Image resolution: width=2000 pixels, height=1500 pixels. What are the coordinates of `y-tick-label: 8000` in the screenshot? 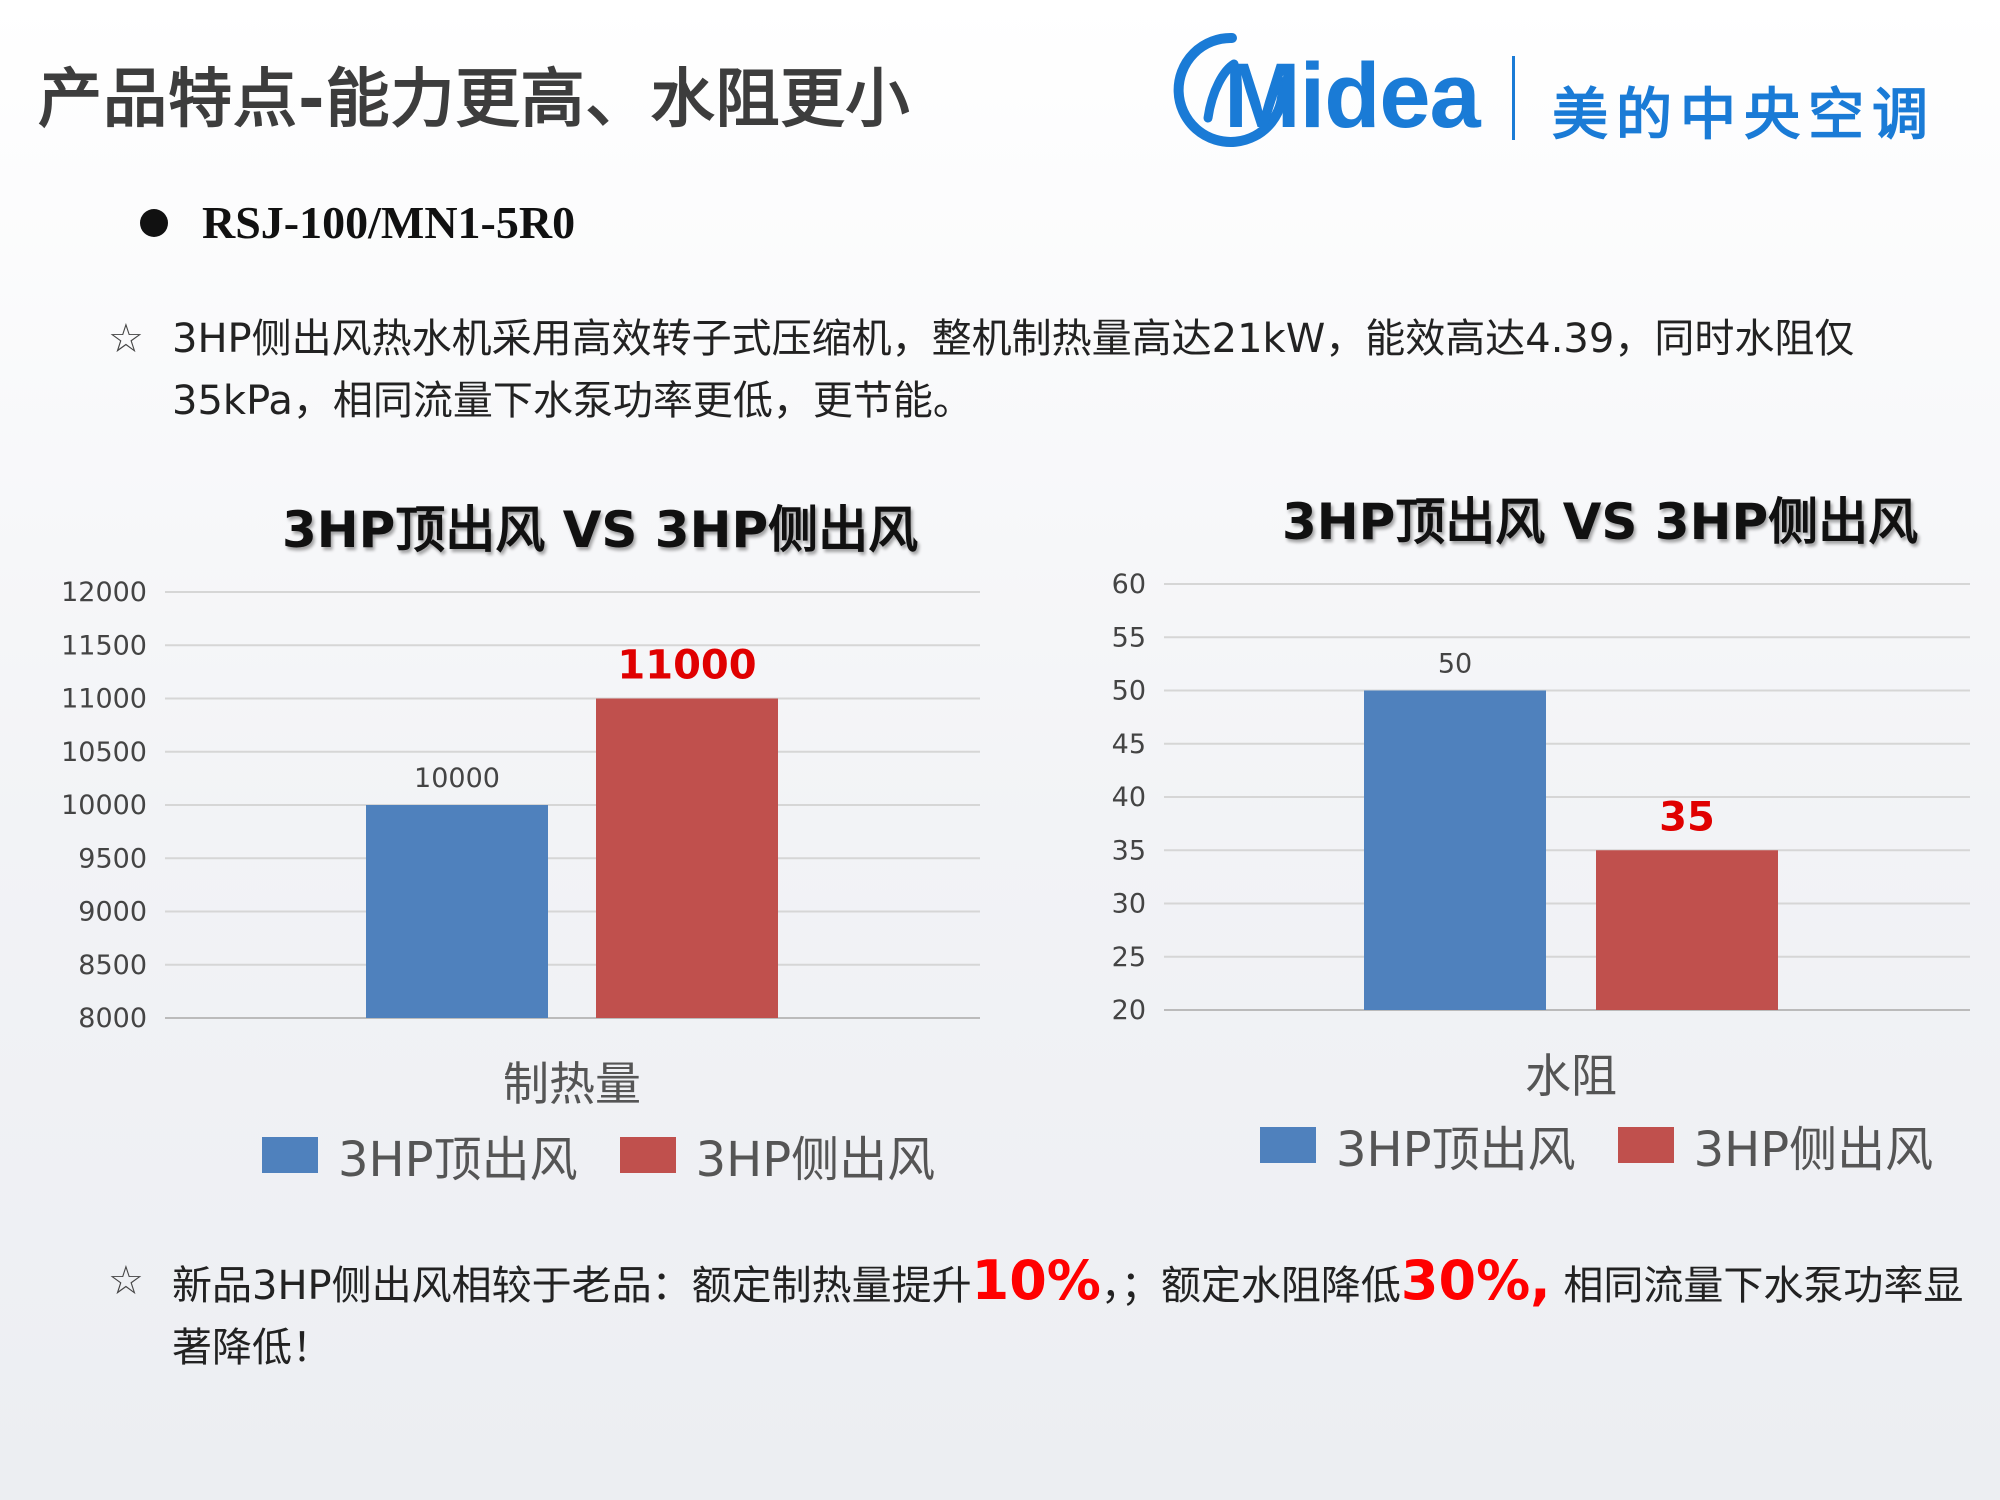 It's located at (112, 1018).